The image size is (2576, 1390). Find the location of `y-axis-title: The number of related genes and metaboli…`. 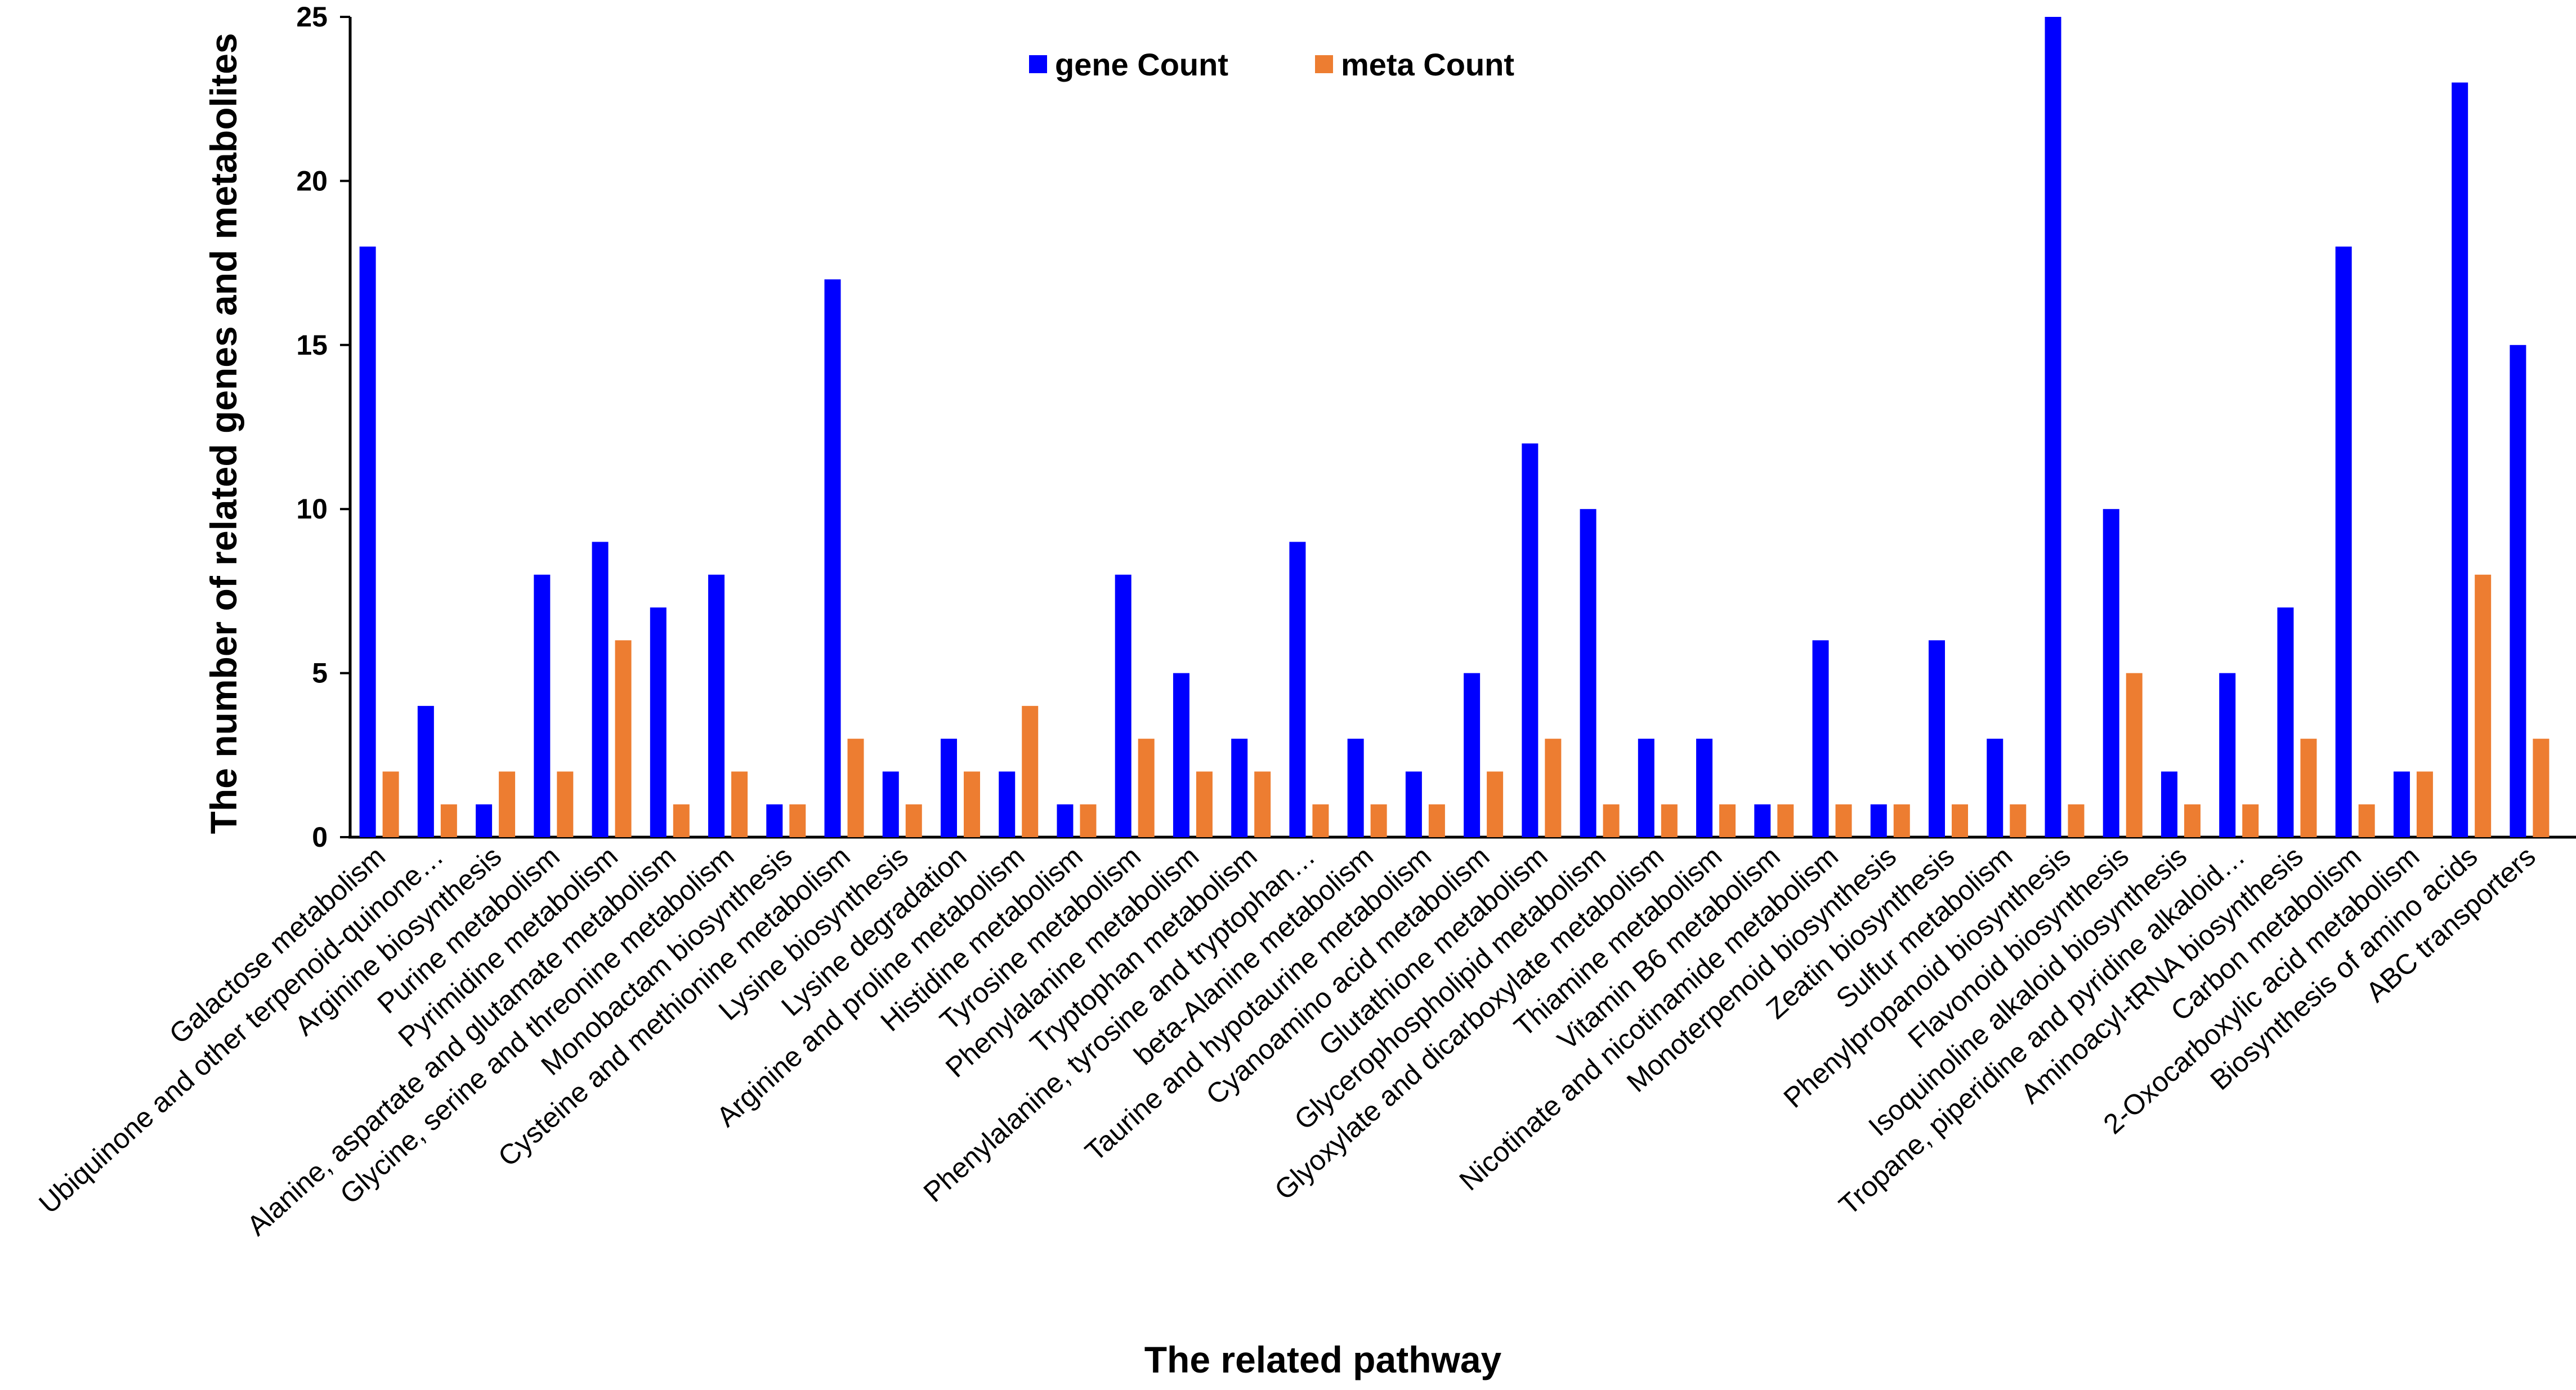

y-axis-title: The number of related genes and metaboli… is located at coordinates (223, 434).